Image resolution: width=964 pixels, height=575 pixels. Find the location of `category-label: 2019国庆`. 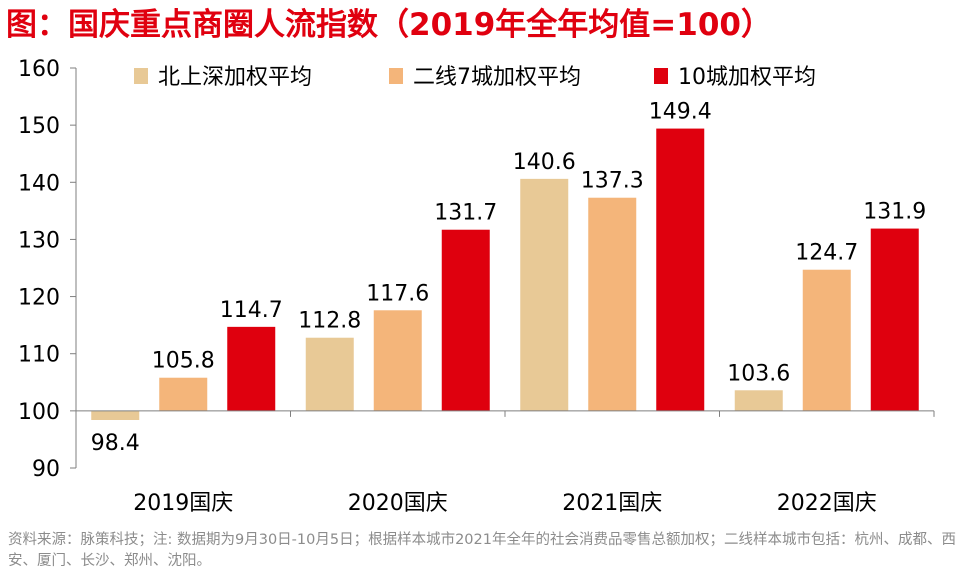

category-label: 2019国庆 is located at coordinates (183, 503).